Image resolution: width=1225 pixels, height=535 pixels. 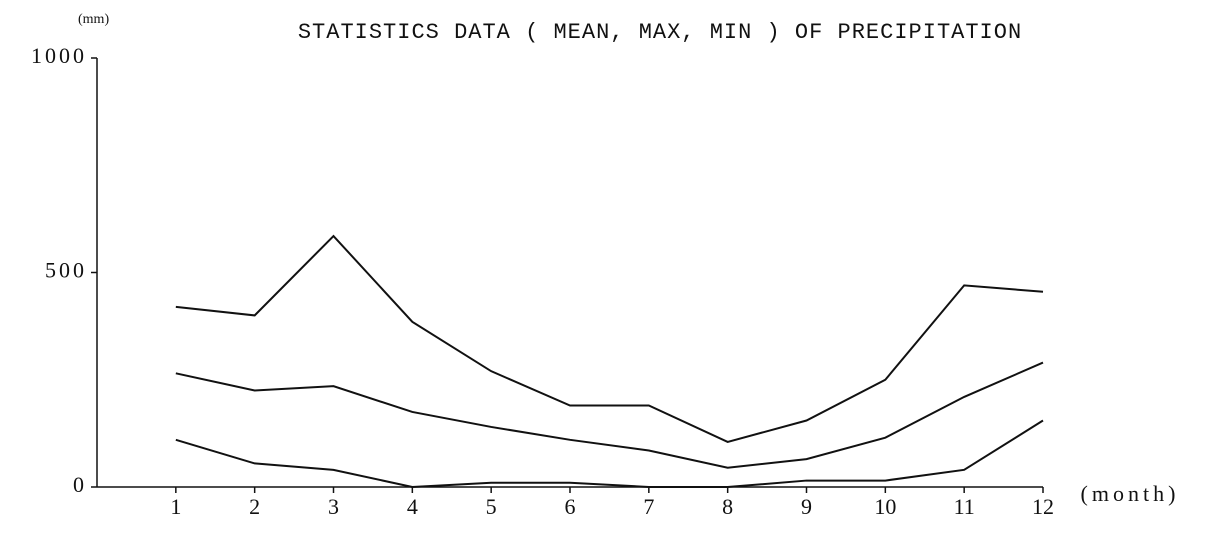 I want to click on x-tick-label: 3, so click(x=333, y=506).